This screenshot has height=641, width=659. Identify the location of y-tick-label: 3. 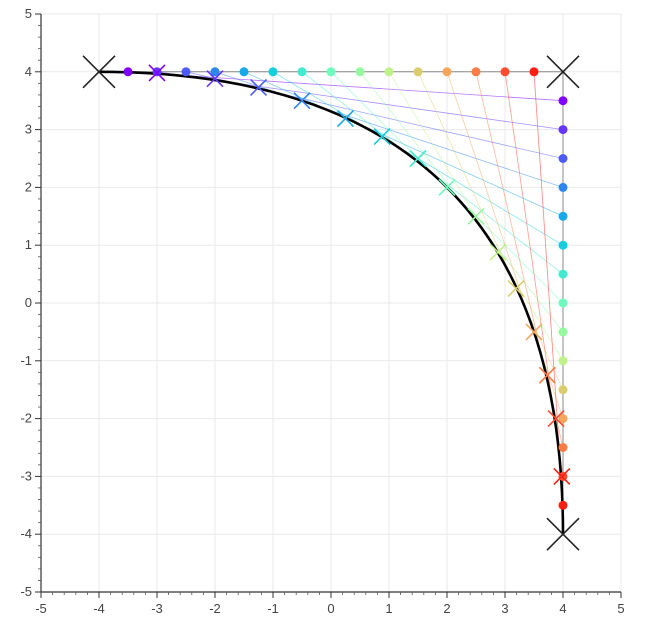
(28, 129).